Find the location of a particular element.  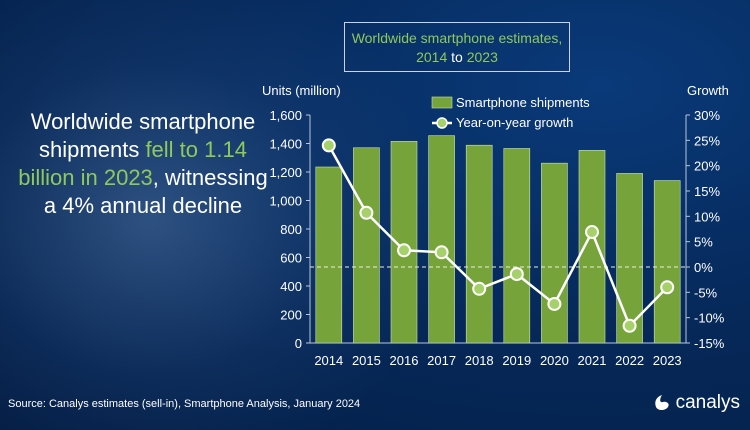

growth-point-2019 is located at coordinates (516, 274).